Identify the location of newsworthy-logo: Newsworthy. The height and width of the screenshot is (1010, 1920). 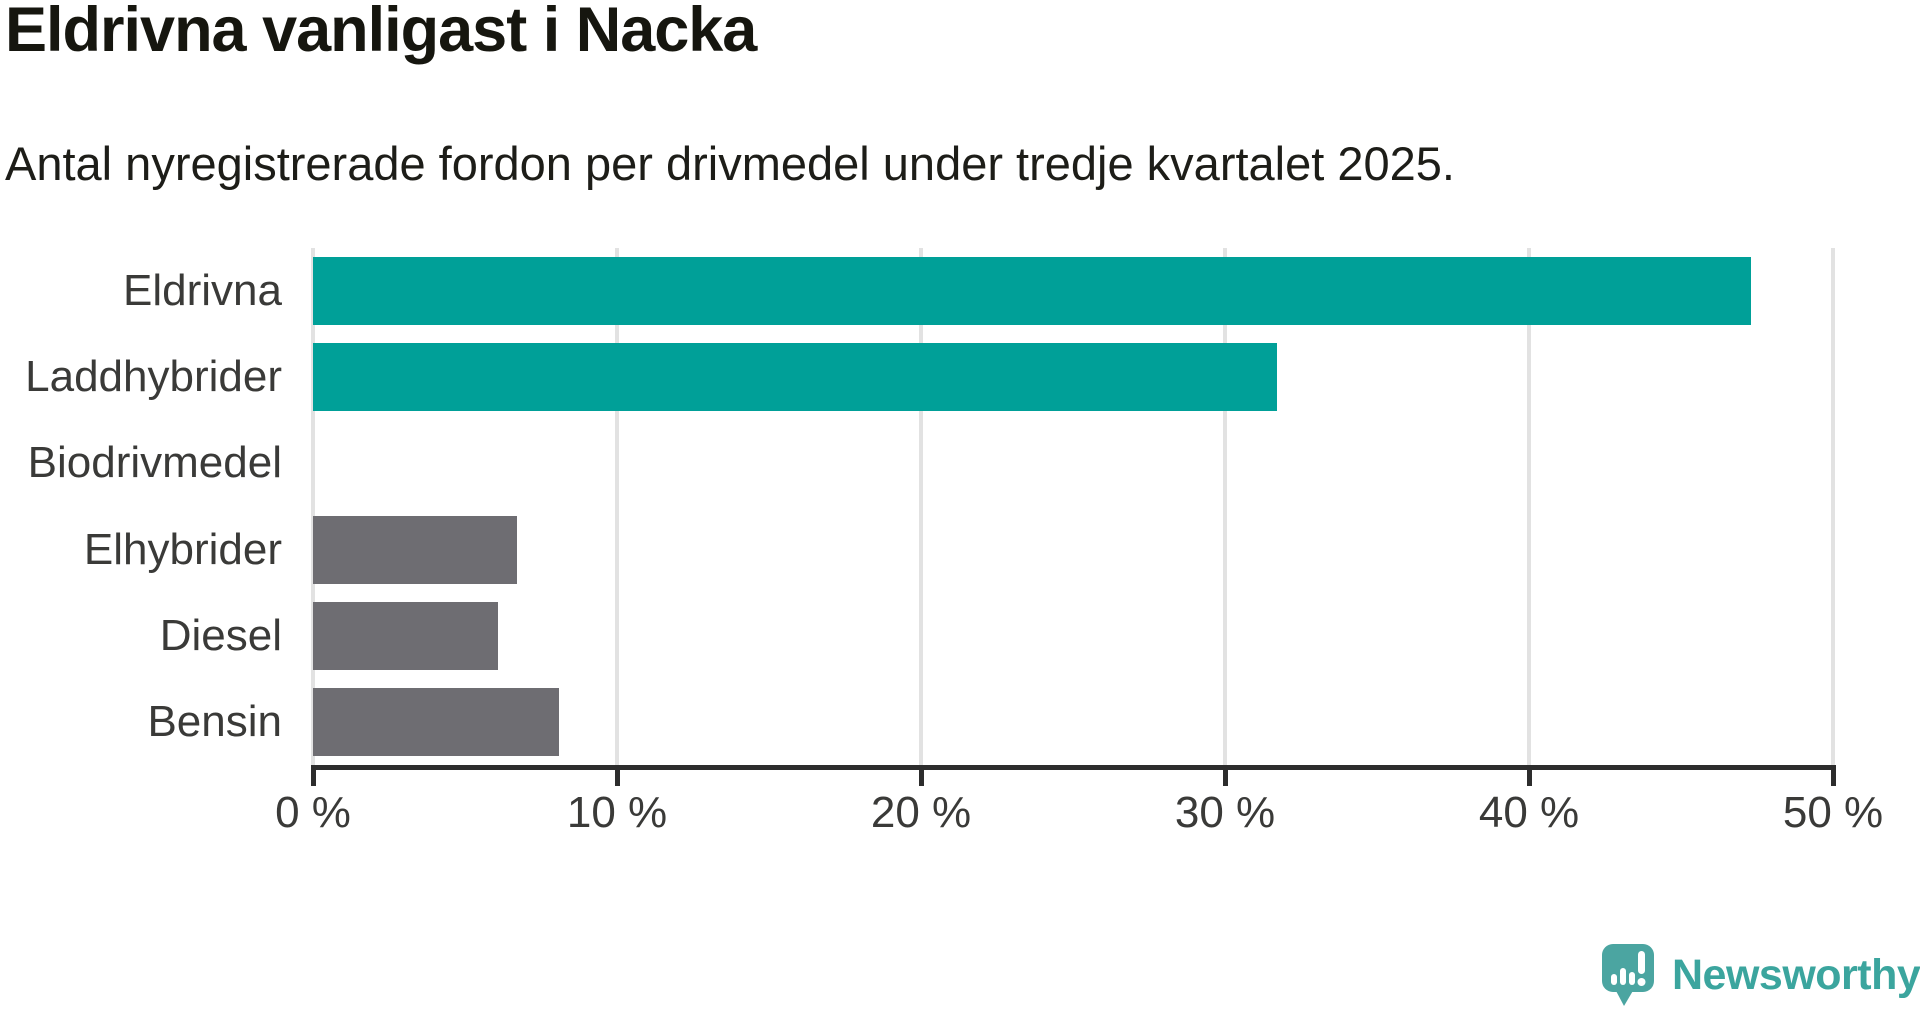
(1761, 975).